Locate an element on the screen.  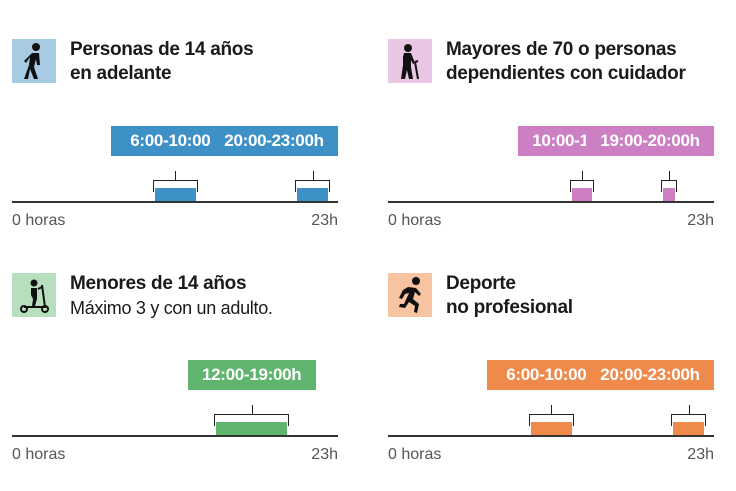
child-scooter-icon is located at coordinates (34, 295).